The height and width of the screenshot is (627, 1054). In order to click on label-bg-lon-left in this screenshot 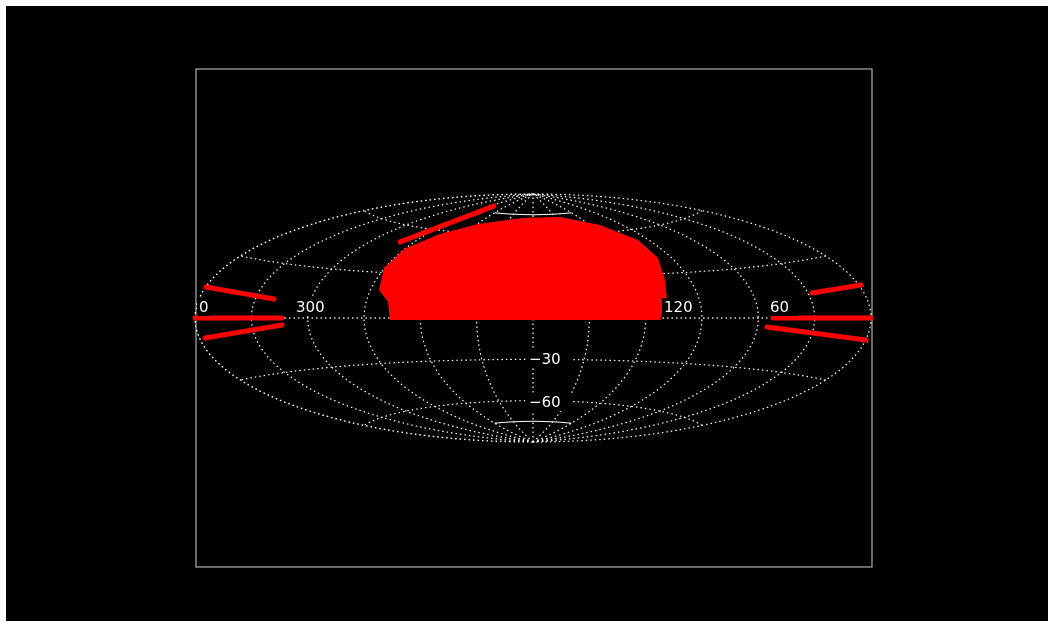, I will do `click(204, 307)`.